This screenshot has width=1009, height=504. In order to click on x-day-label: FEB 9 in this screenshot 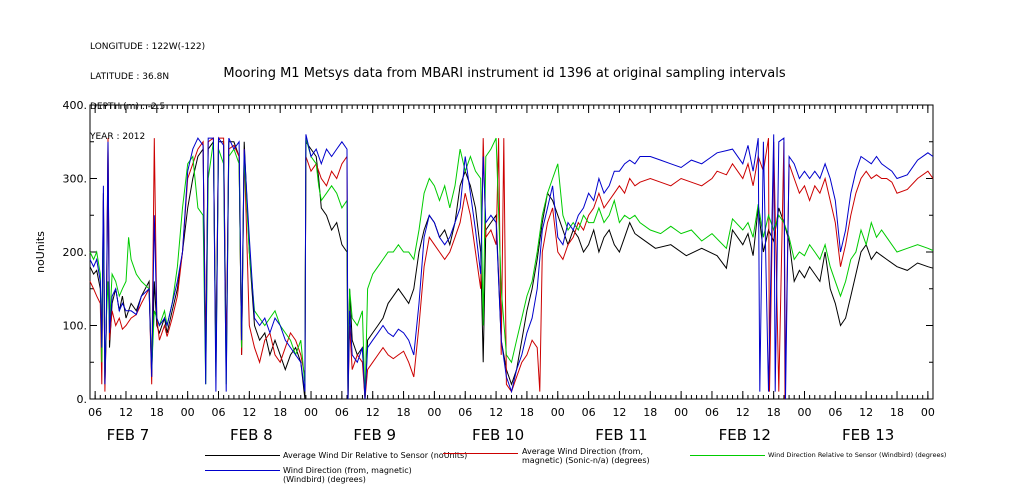, I will do `click(374, 435)`.